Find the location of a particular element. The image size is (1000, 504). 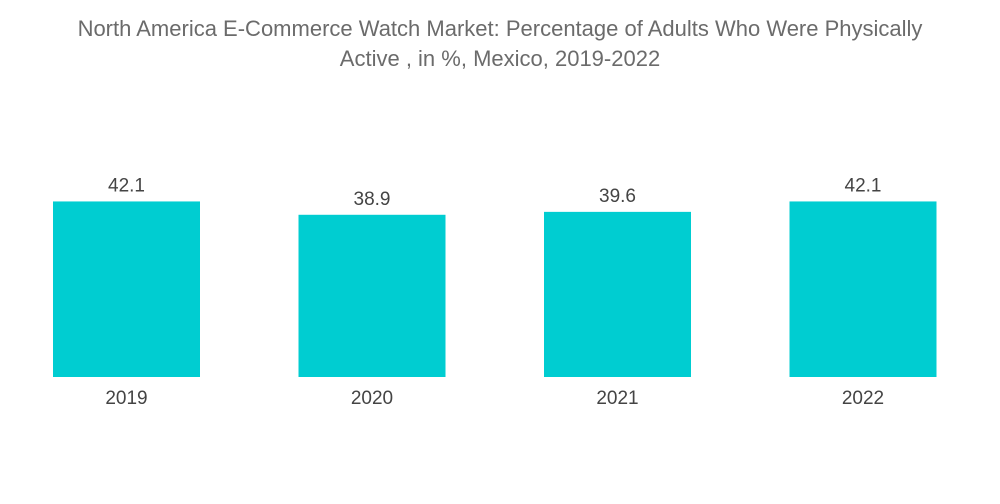

x-tick-label-2020: 2020 is located at coordinates (372, 398).